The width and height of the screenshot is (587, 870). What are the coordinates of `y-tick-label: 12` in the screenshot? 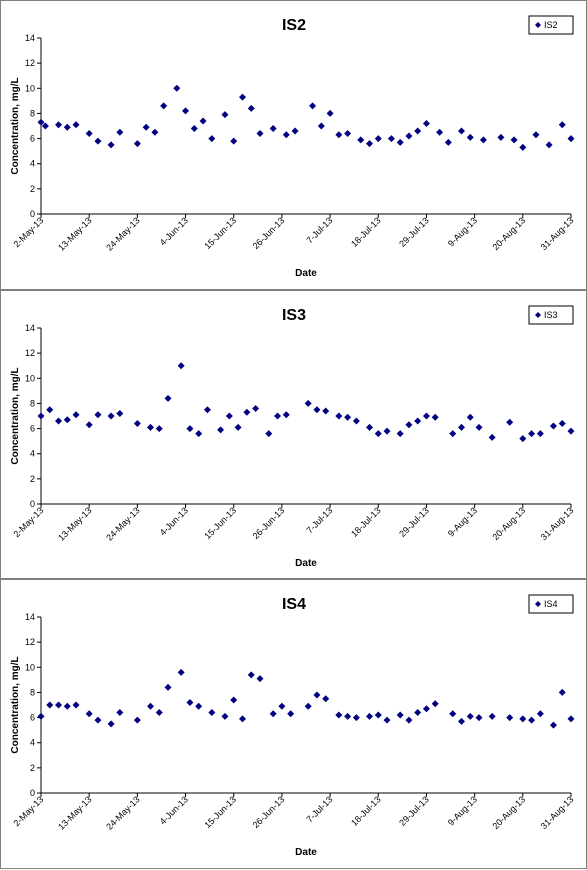 It's located at (30, 63).